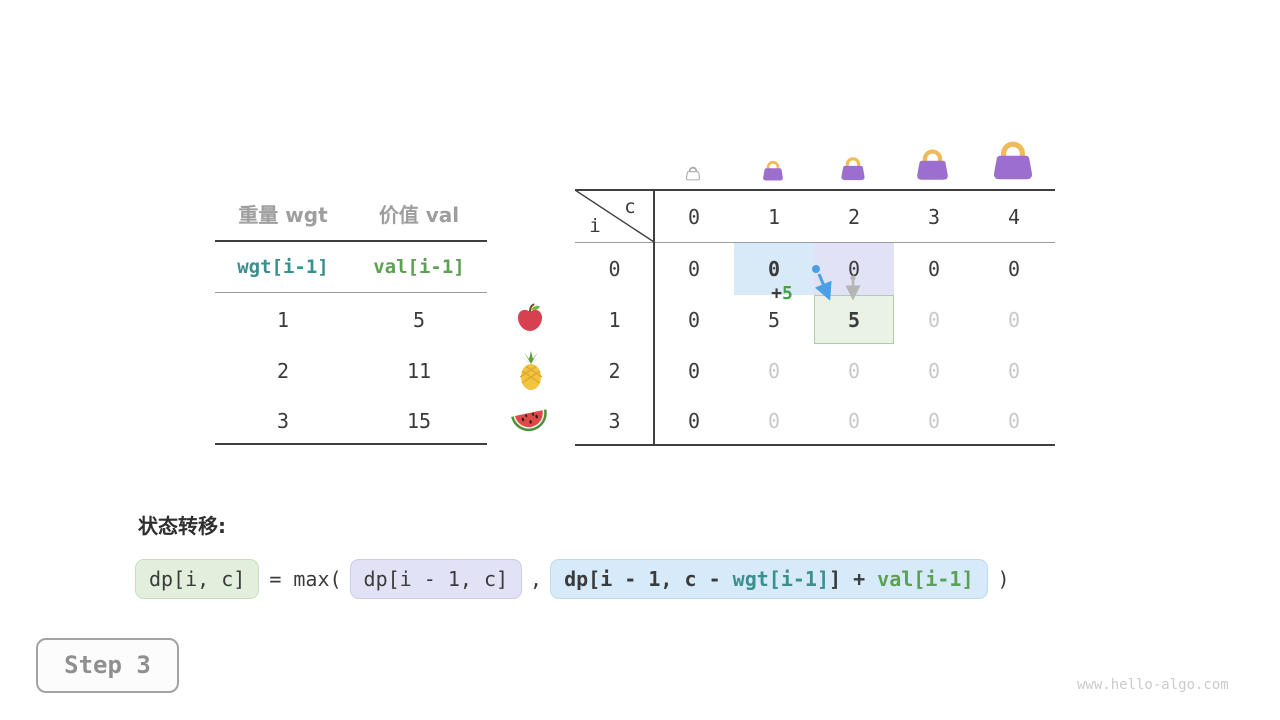 The height and width of the screenshot is (720, 1280). Describe the element at coordinates (614, 421) in the screenshot. I see `row-header-3: 3` at that location.